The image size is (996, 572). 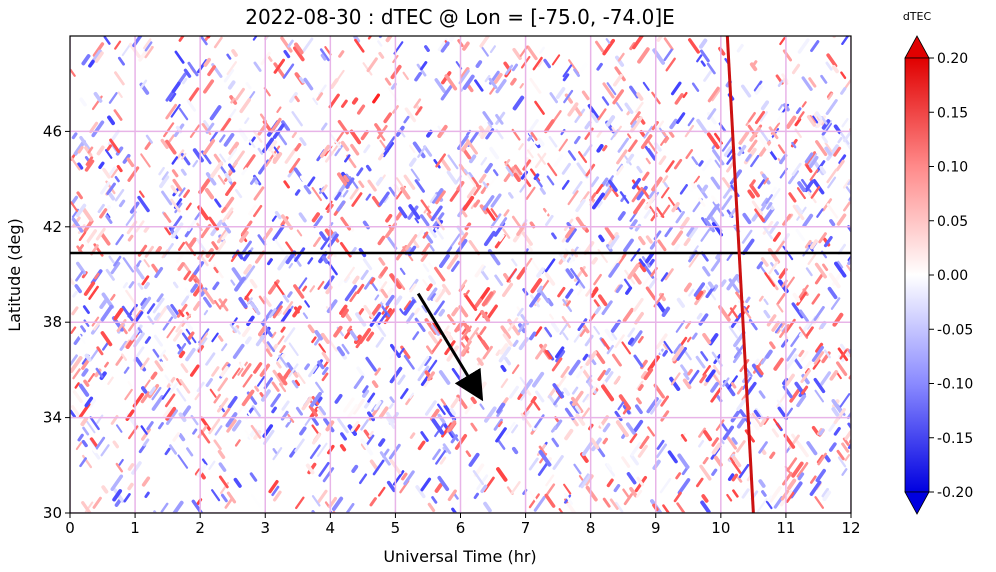 I want to click on y-tick-label: 42, so click(x=52, y=227).